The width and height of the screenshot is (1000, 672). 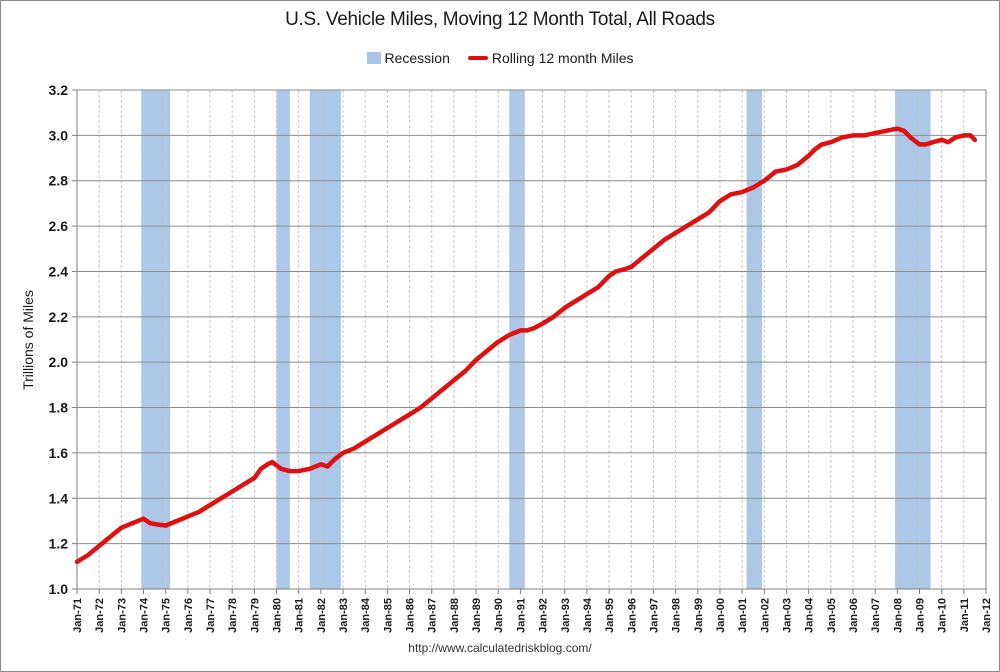 I want to click on y-tick-label: 3.2, so click(x=59, y=90).